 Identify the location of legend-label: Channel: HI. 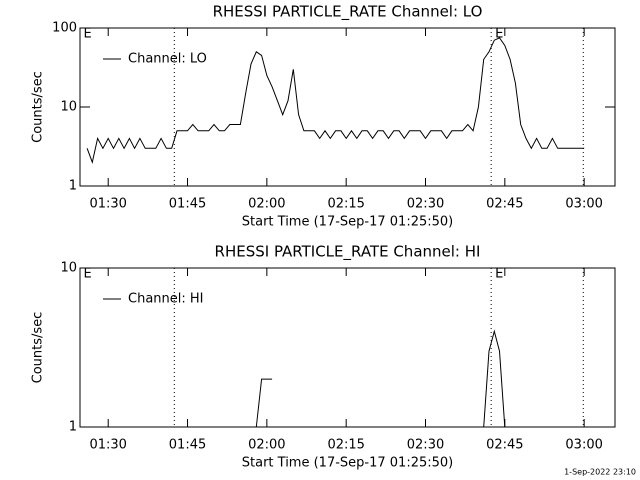
(166, 299).